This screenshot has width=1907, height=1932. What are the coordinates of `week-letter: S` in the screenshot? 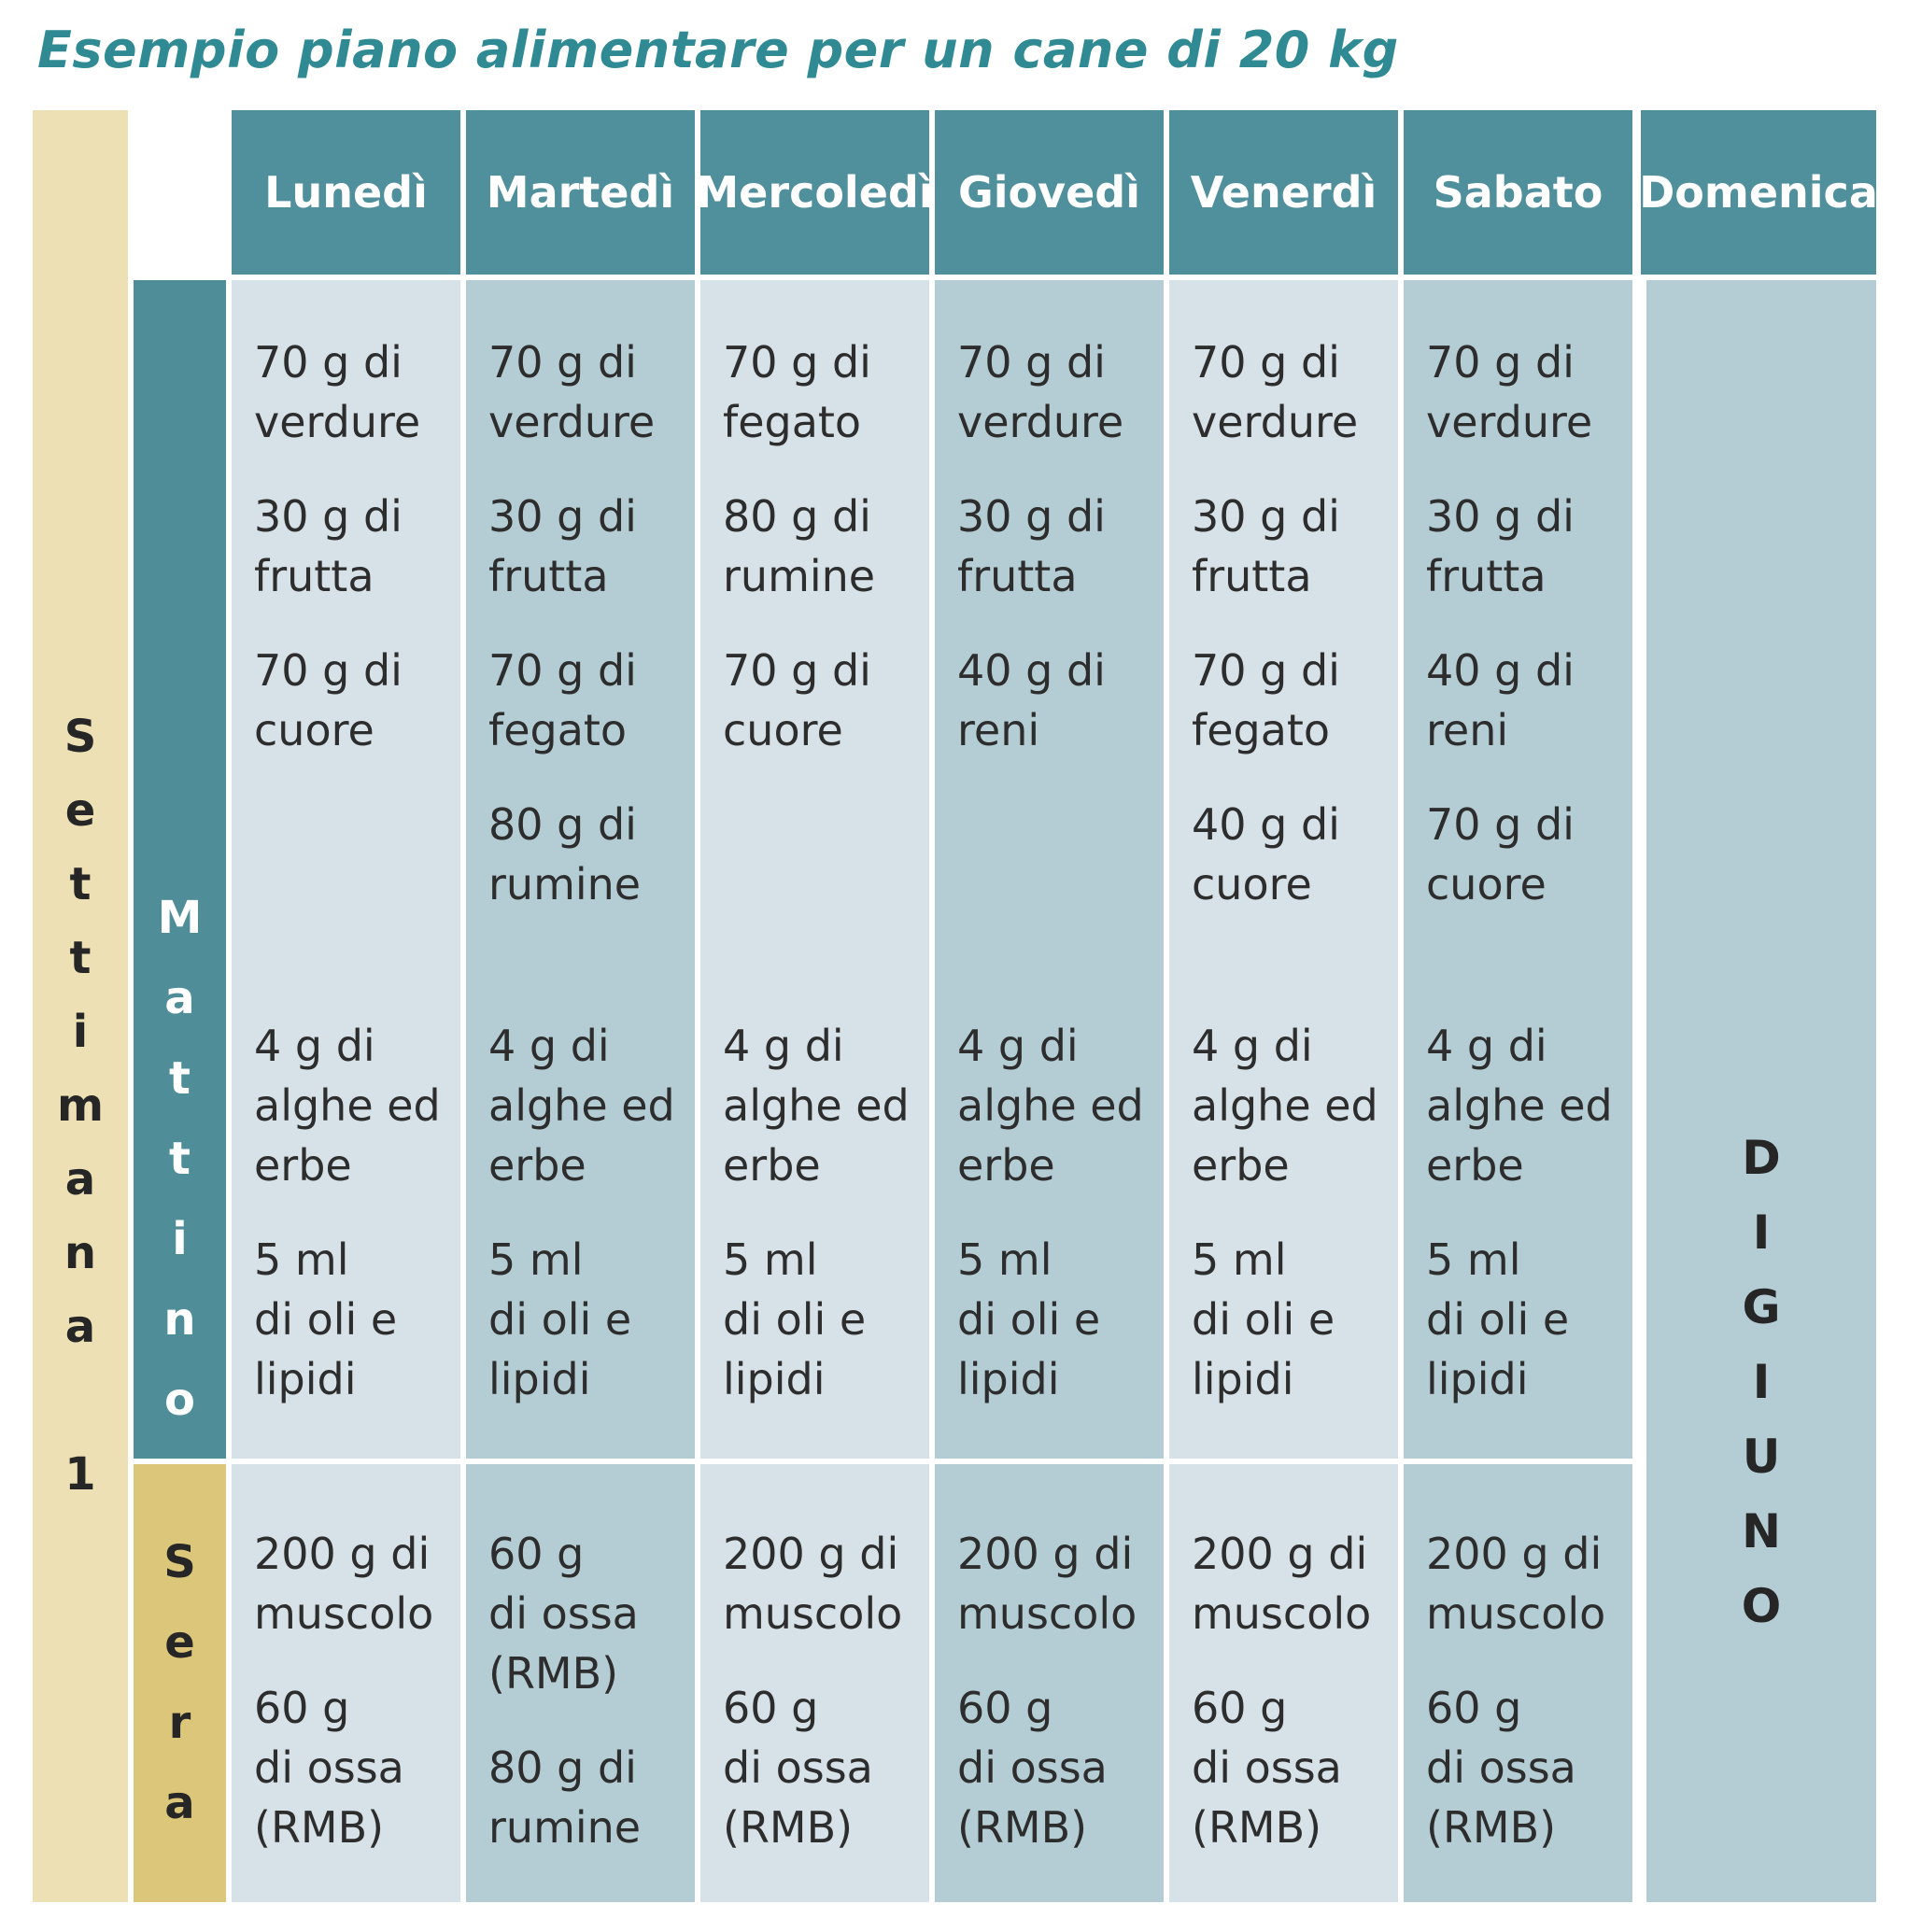 It's located at (80, 737).